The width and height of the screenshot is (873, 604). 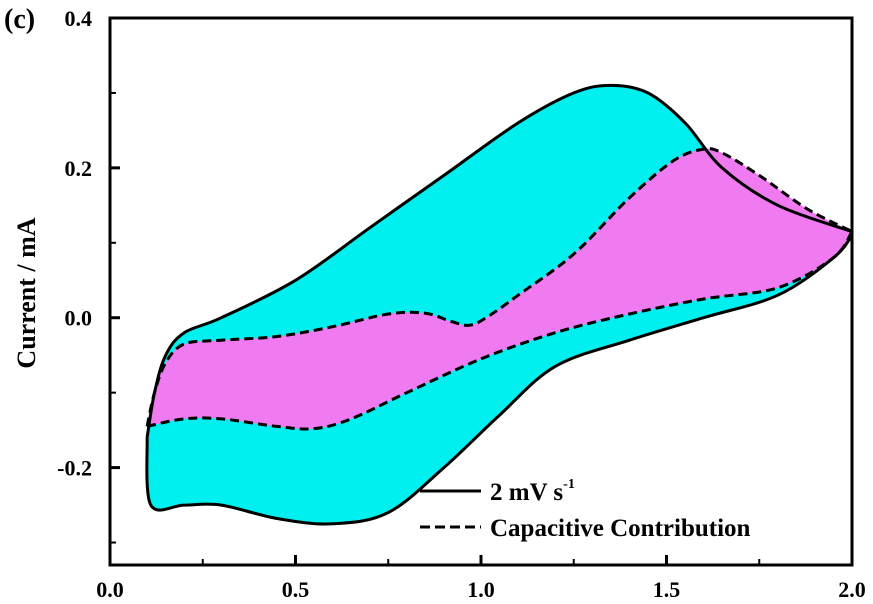 I want to click on legend-label-capacitive: Capacitive Contribution, so click(x=620, y=528).